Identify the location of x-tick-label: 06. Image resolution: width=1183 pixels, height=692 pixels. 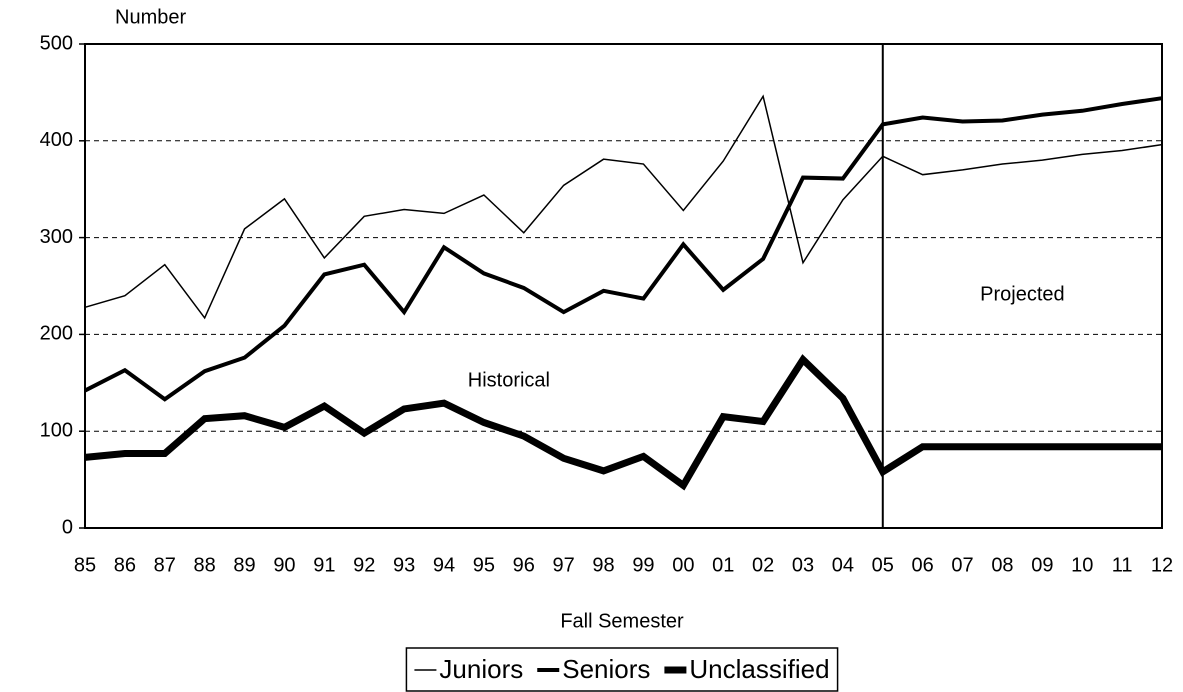
(923, 565).